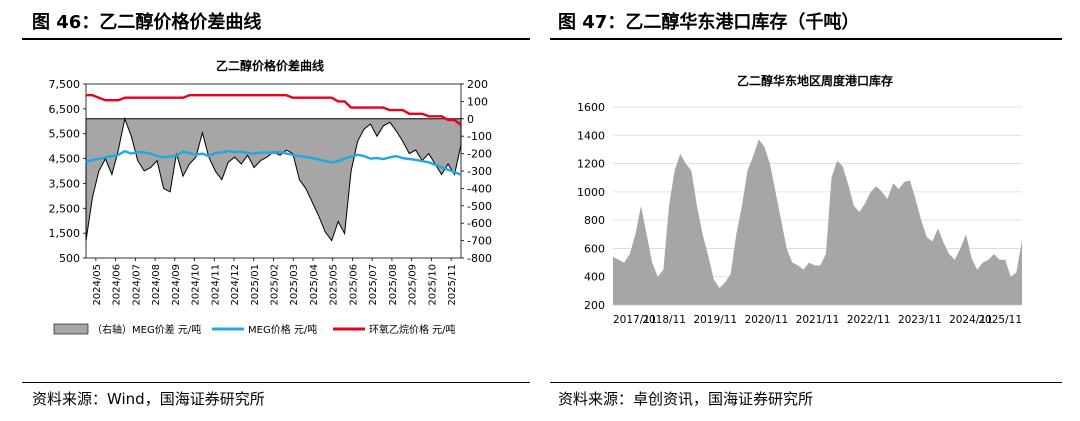 The width and height of the screenshot is (1080, 421). I want to click on legend: （右轴）MEG价差 元/吨 MEG价格 元/吨 环氧乙烷价格 元/吨, so click(254, 329).